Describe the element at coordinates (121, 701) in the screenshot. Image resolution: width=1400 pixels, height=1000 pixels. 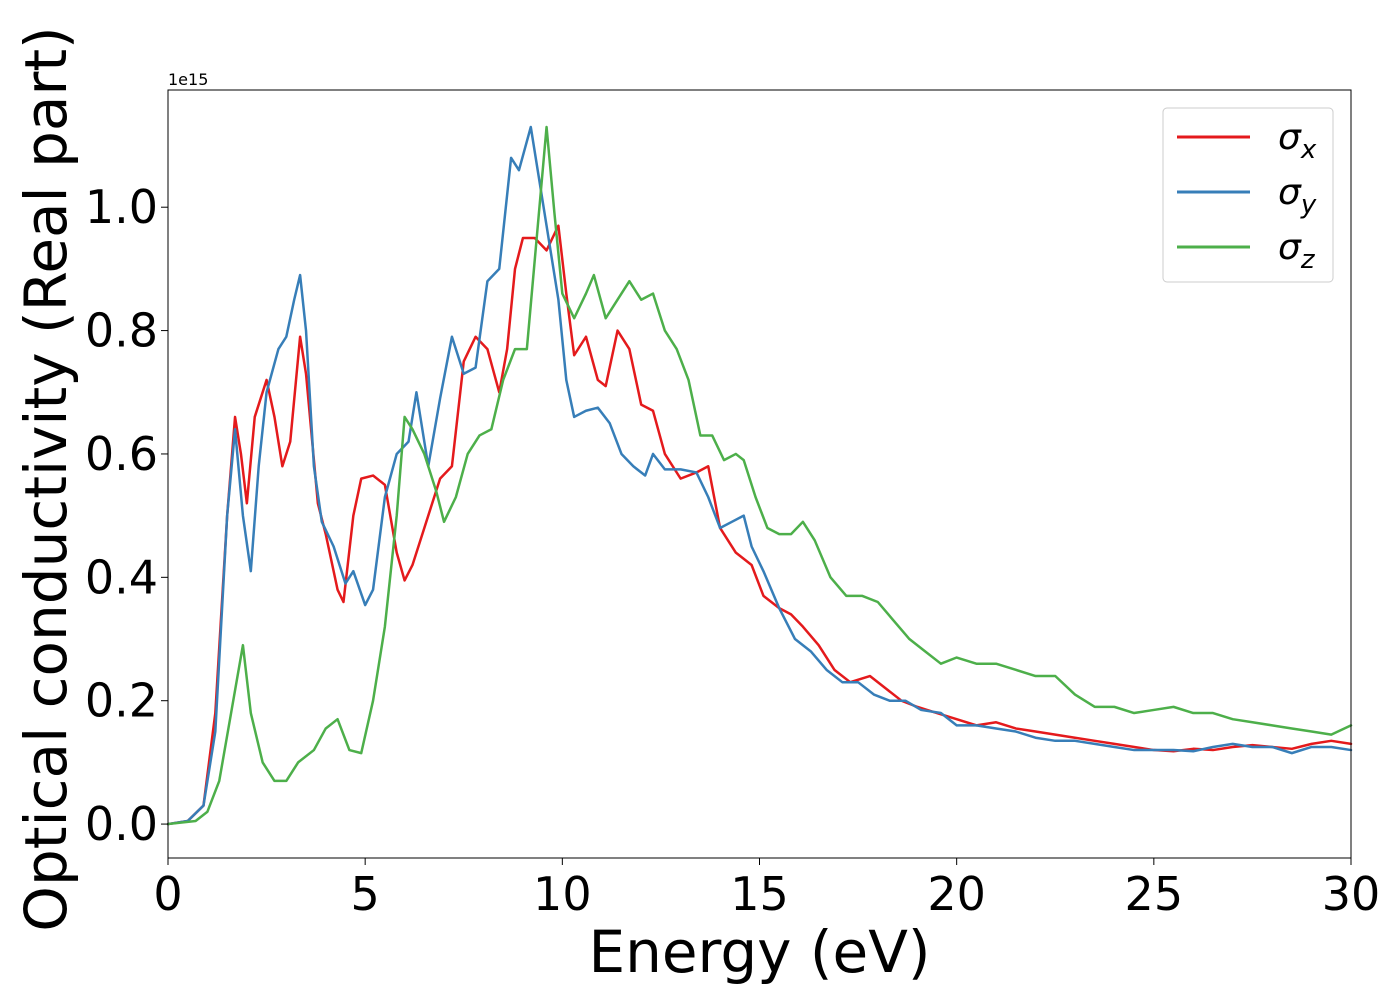
I see `y-tick-label: 0.2` at that location.